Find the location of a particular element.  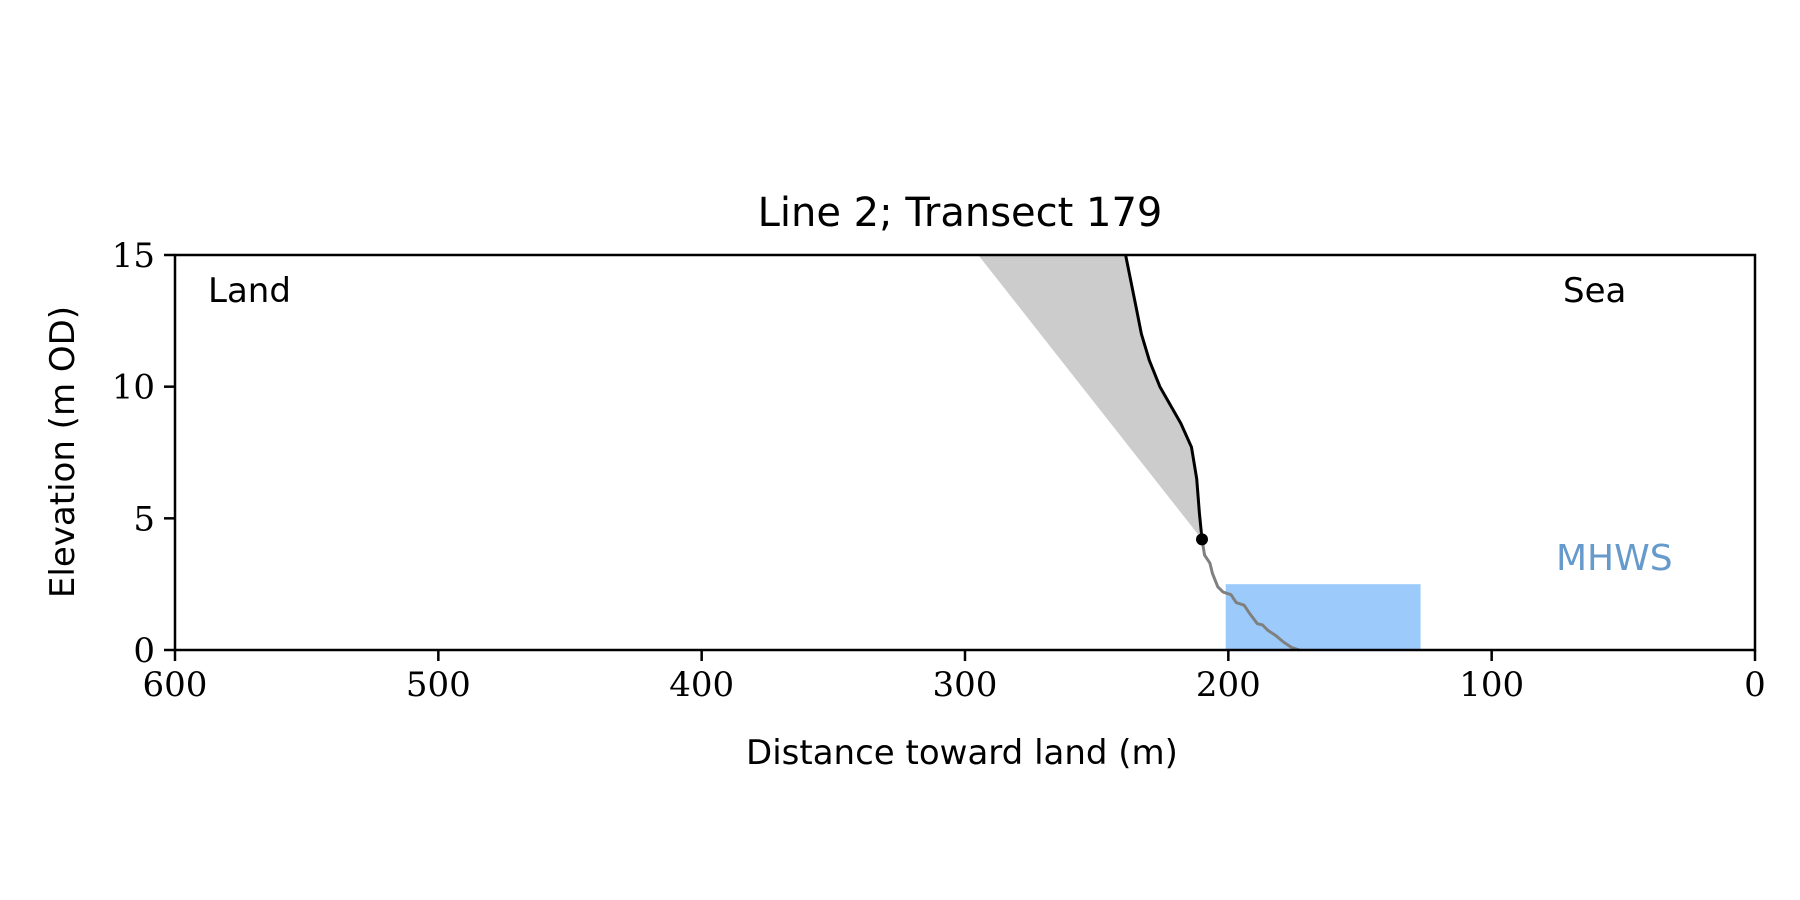

x-axis-label: Distance toward land (m) is located at coordinates (962, 753).